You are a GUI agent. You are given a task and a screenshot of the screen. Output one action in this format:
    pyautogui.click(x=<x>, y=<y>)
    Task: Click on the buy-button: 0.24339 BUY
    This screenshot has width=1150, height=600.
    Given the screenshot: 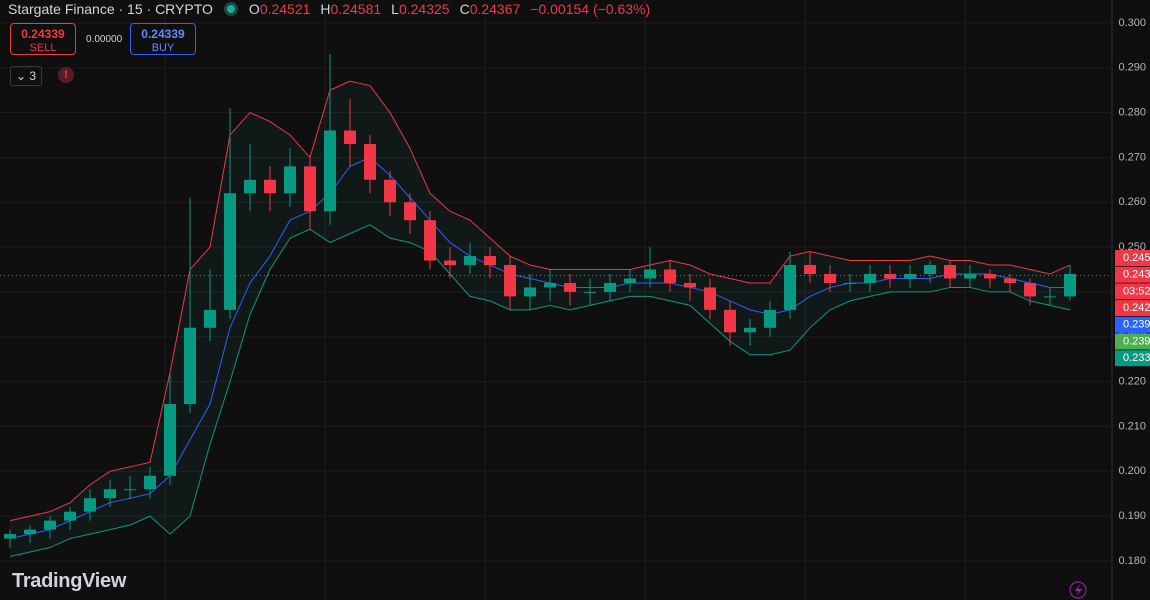 What is the action you would take?
    pyautogui.click(x=163, y=39)
    